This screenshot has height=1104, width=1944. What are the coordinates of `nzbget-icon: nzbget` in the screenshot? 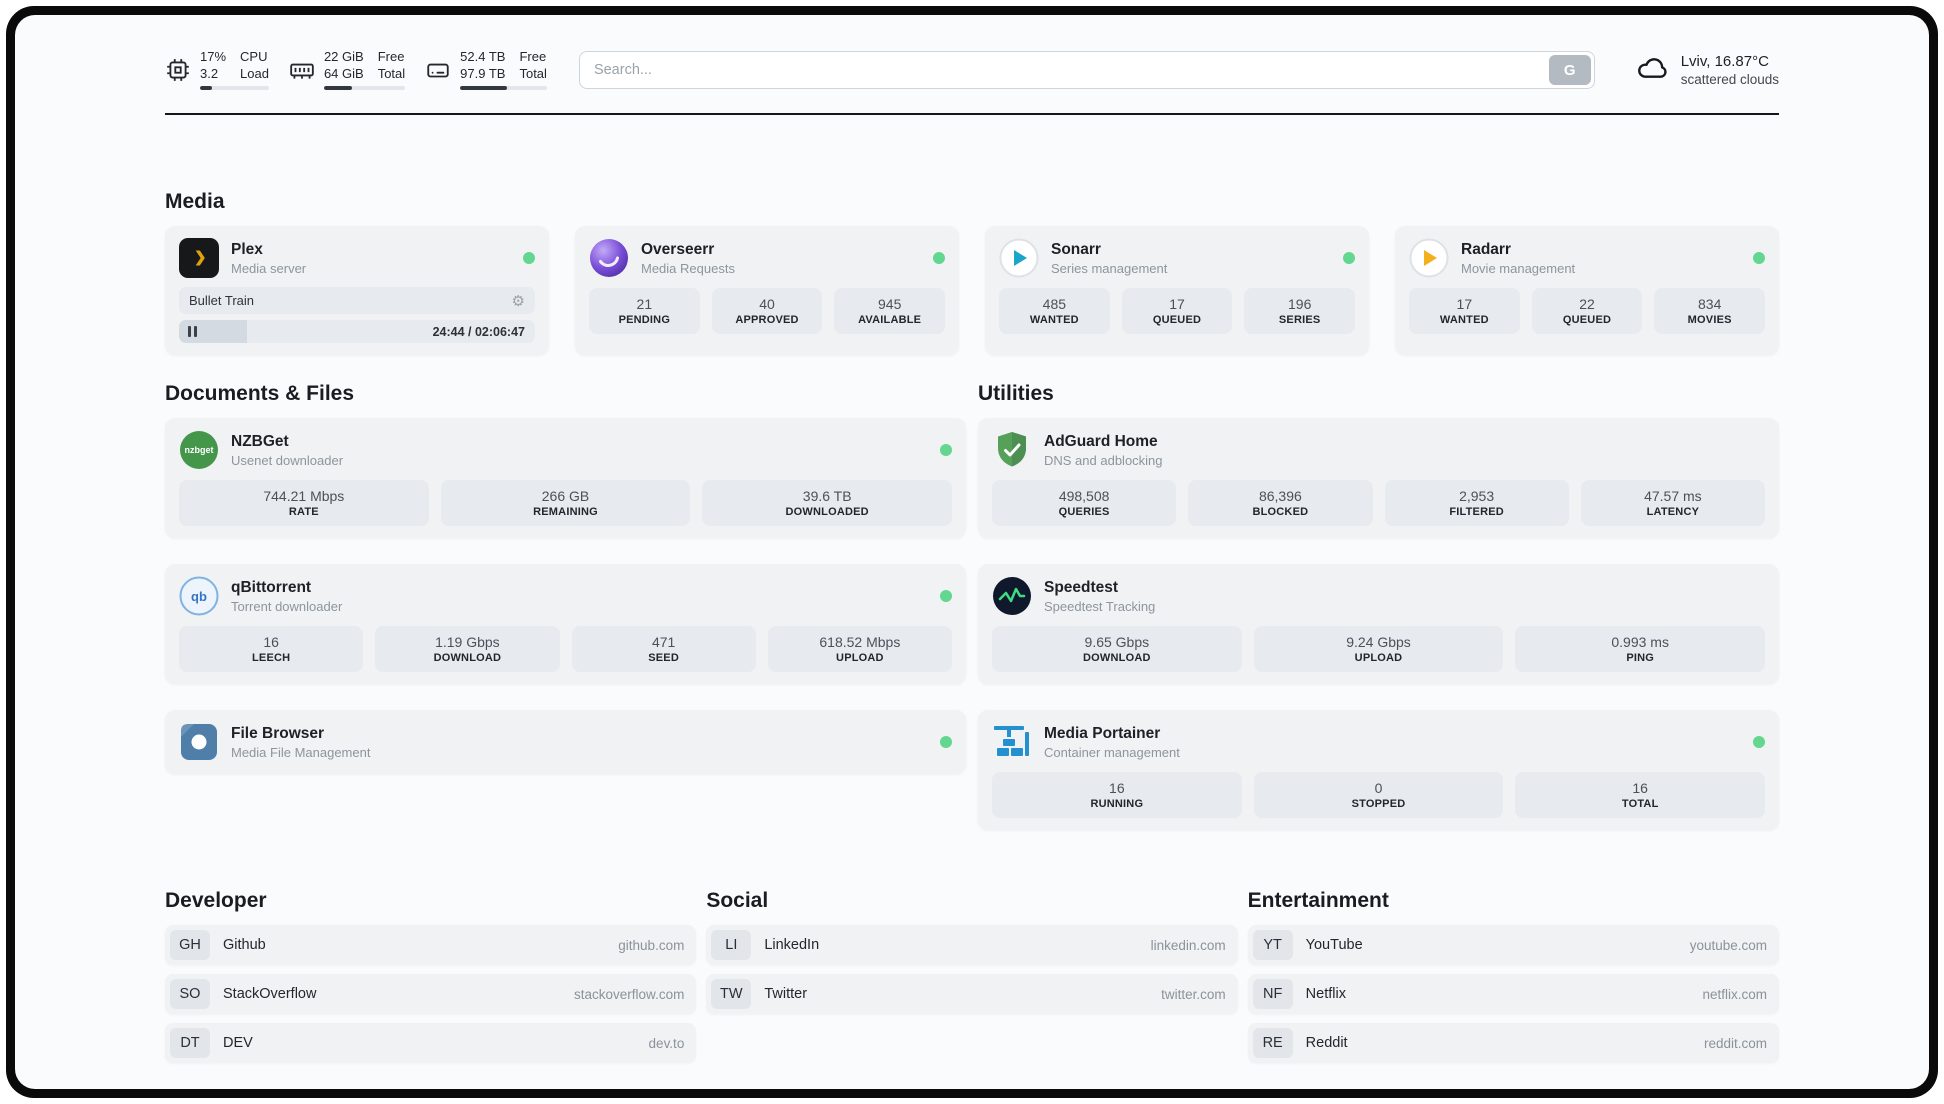 It's located at (199, 450).